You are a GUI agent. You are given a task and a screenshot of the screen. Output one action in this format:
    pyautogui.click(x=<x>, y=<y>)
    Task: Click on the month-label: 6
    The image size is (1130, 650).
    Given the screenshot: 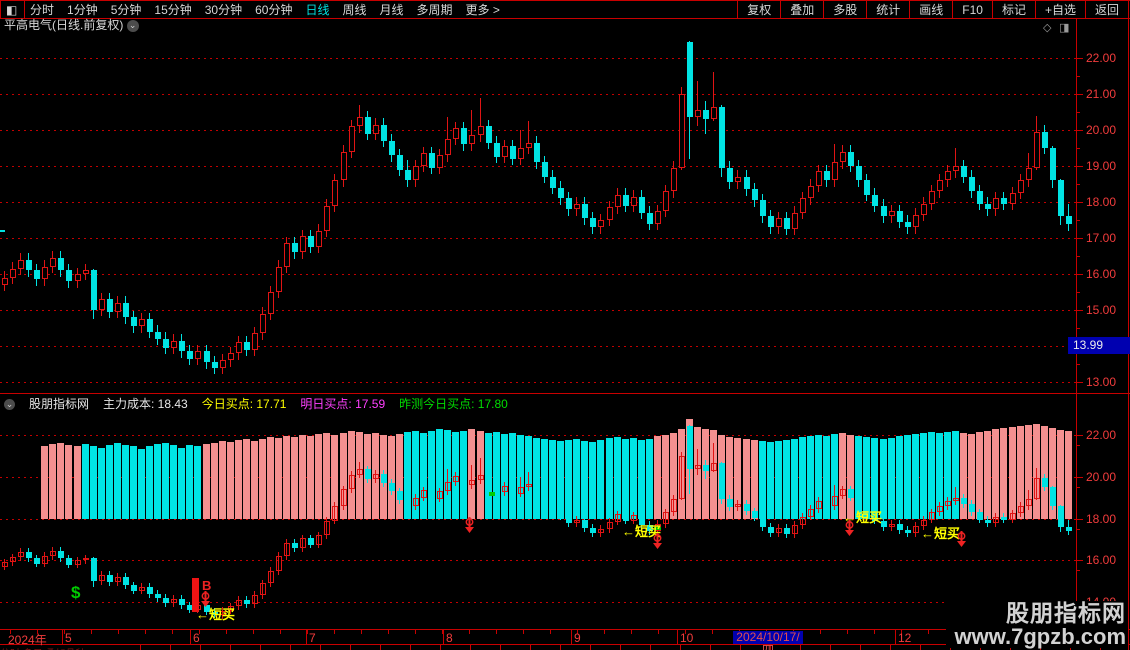 What is the action you would take?
    pyautogui.click(x=196, y=638)
    